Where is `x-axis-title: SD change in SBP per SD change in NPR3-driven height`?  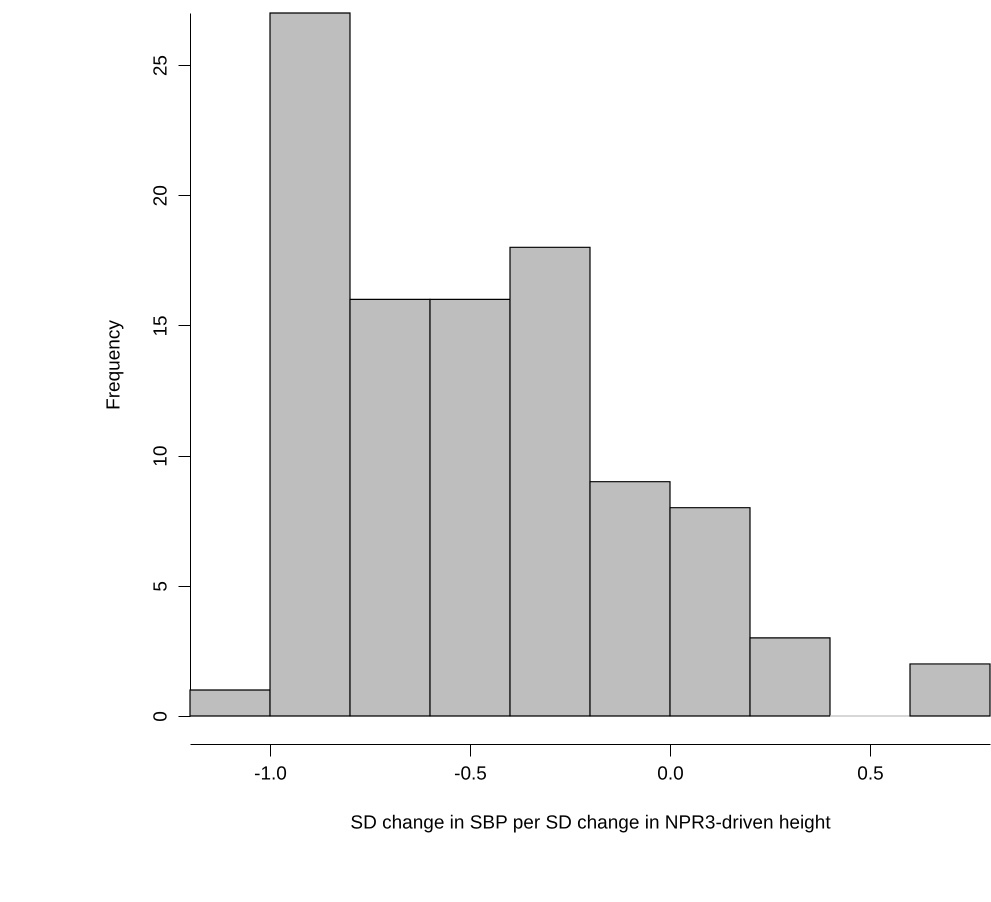
x-axis-title: SD change in SBP per SD change in NPR3-driven height is located at coordinates (591, 823).